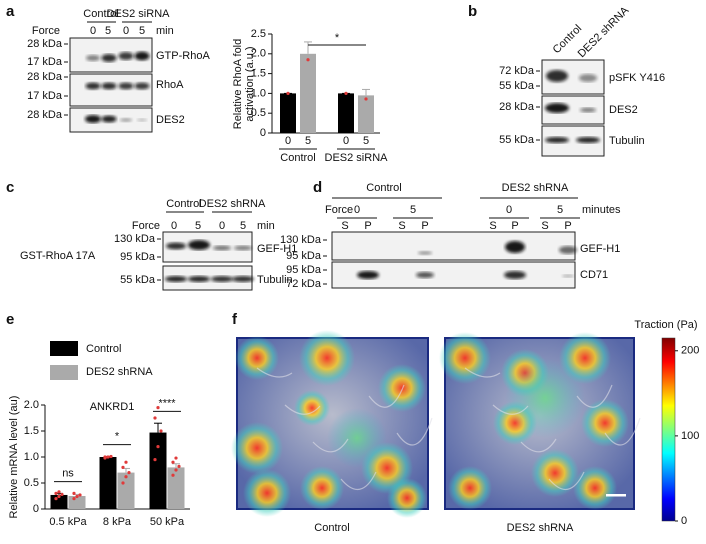  I want to click on blot-label: Tubulin, so click(627, 141).